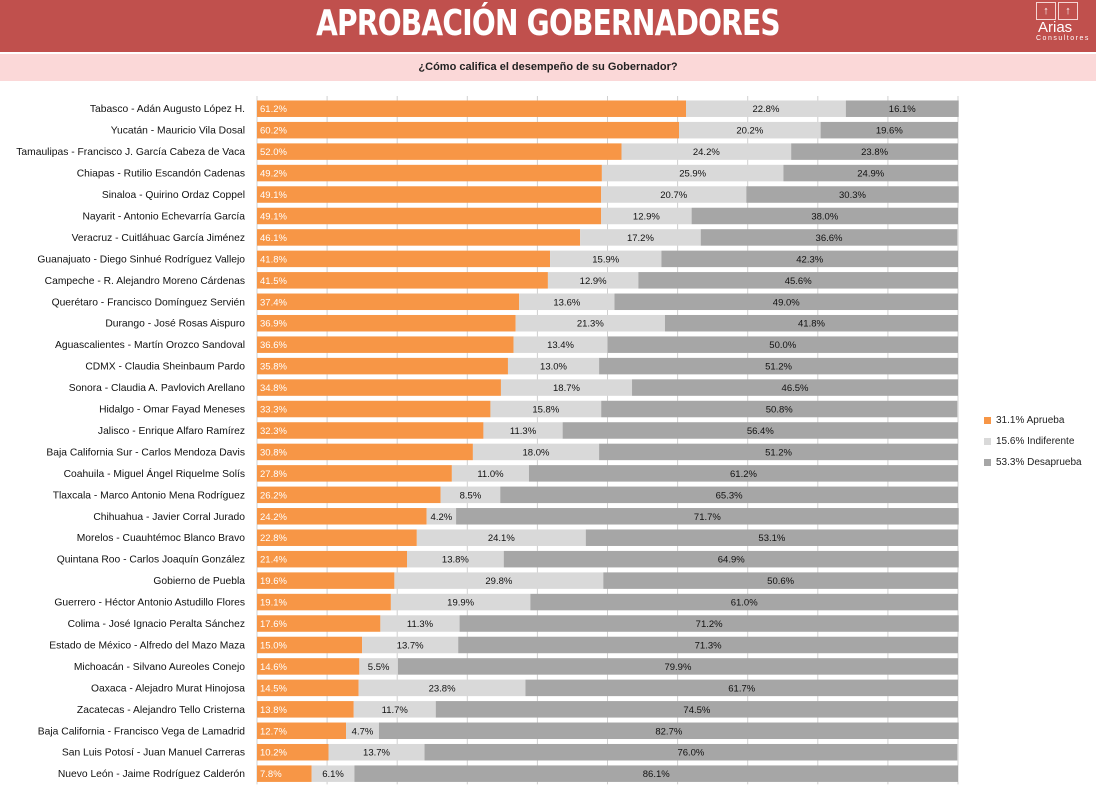 The height and width of the screenshot is (792, 1096). Describe the element at coordinates (501, 538) in the screenshot. I see `data-label-indiferente: 24.1%` at that location.